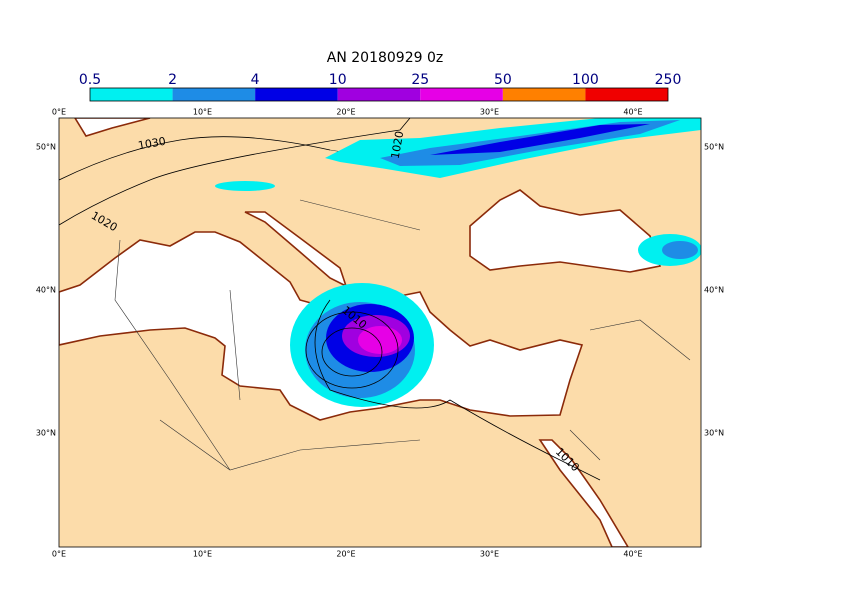 The height and width of the screenshot is (600, 842). Describe the element at coordinates (668, 80) in the screenshot. I see `colorbar-label: 250` at that location.